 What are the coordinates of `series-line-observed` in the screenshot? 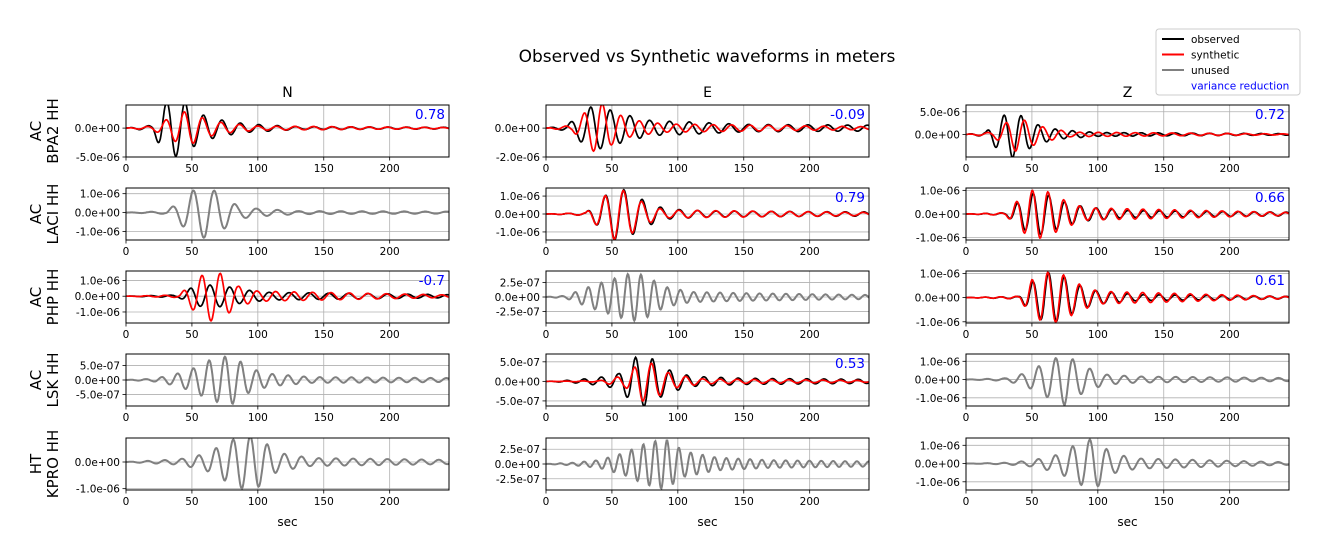 It's located at (287, 296).